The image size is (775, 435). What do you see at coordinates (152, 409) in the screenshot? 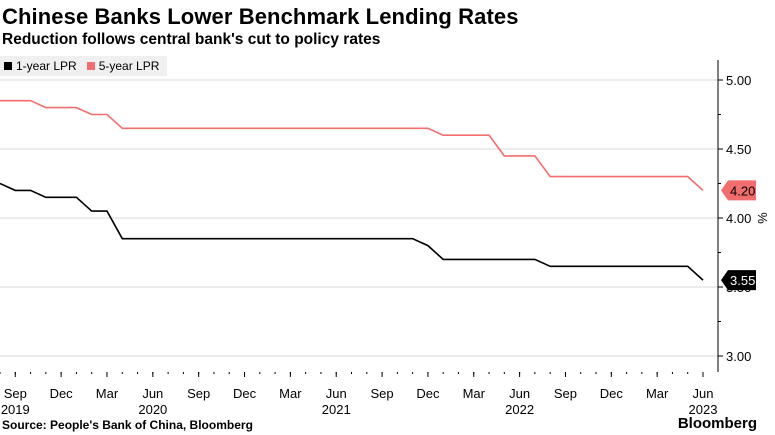
I see `x-tick-year-3: 2020` at bounding box center [152, 409].